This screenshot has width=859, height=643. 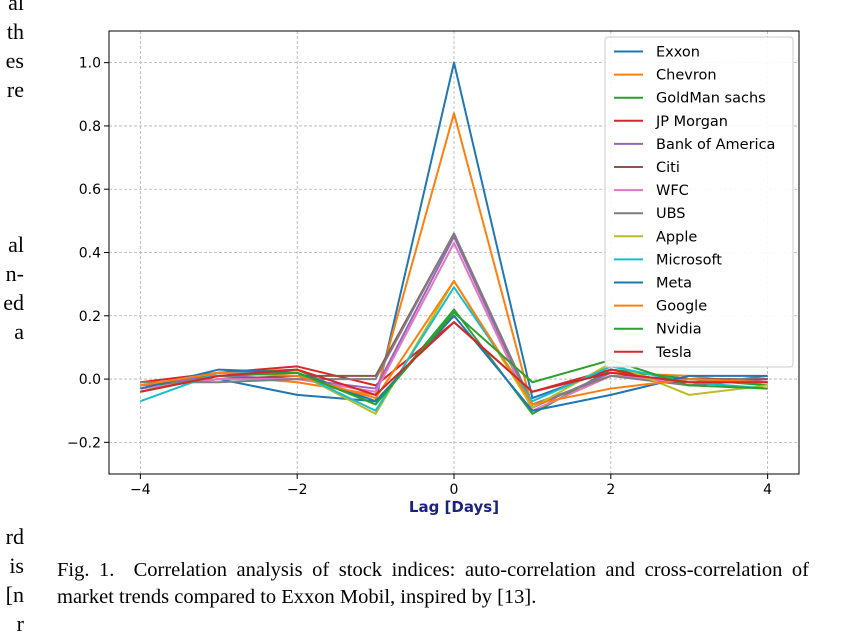 What do you see at coordinates (672, 191) in the screenshot?
I see `legend-label: WFC` at bounding box center [672, 191].